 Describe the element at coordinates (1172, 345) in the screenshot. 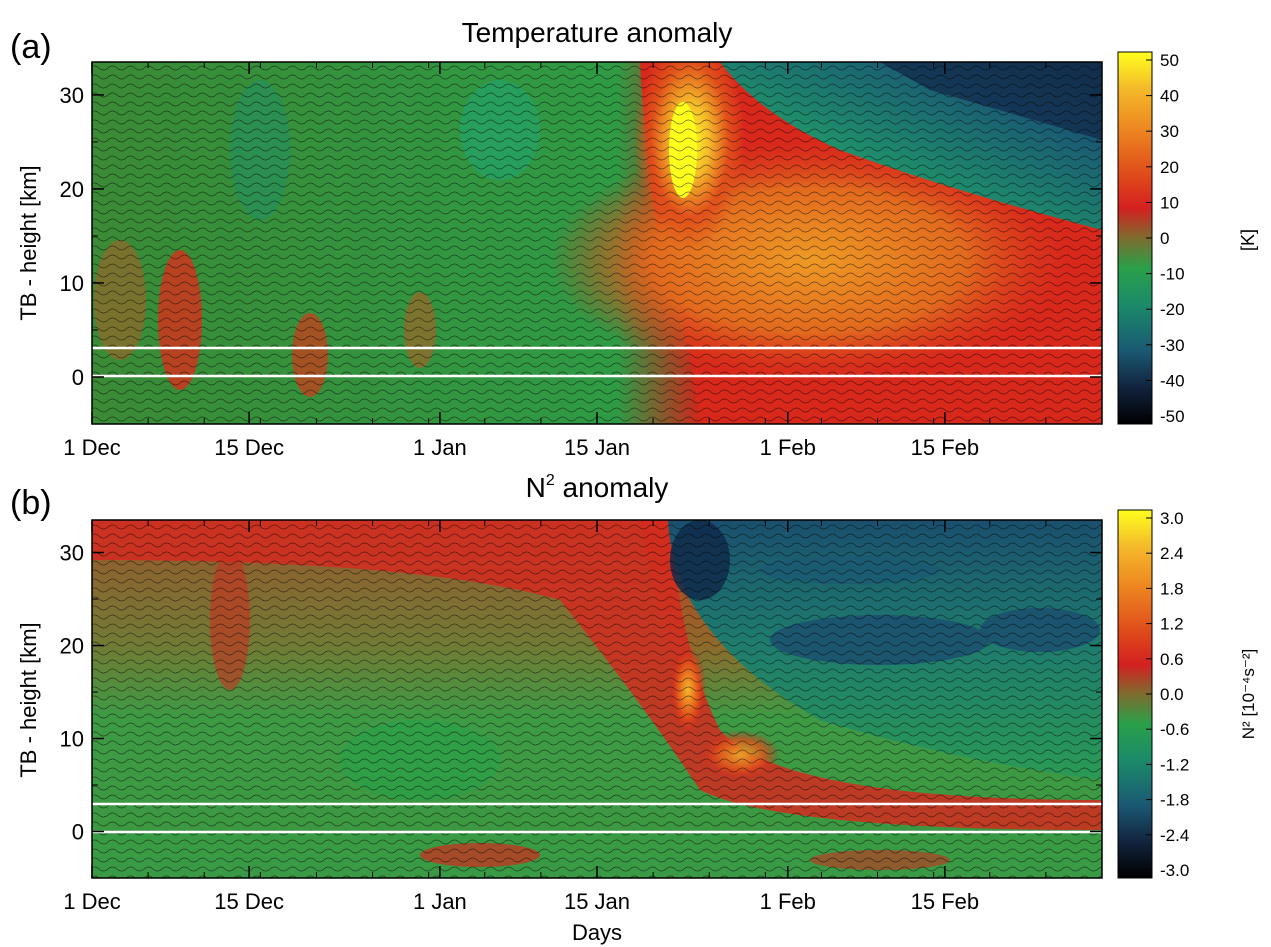

I see `colorbar-tick-label: -30` at that location.